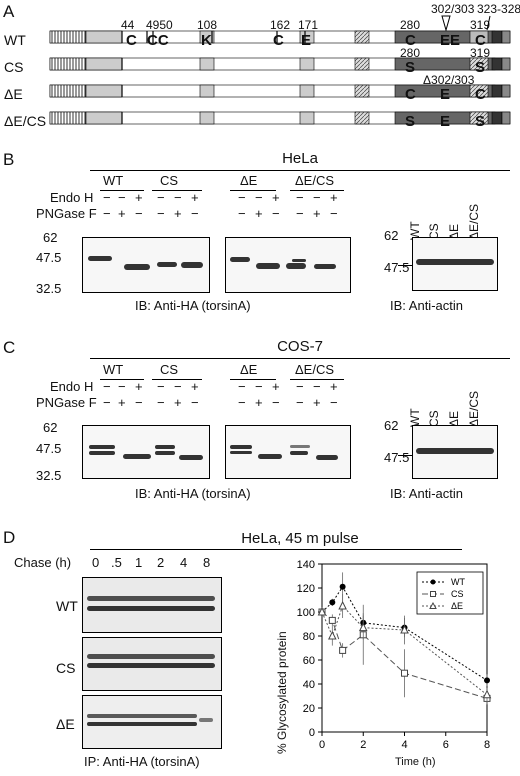  I want to click on y-tick-label: 120, so click(306, 589).